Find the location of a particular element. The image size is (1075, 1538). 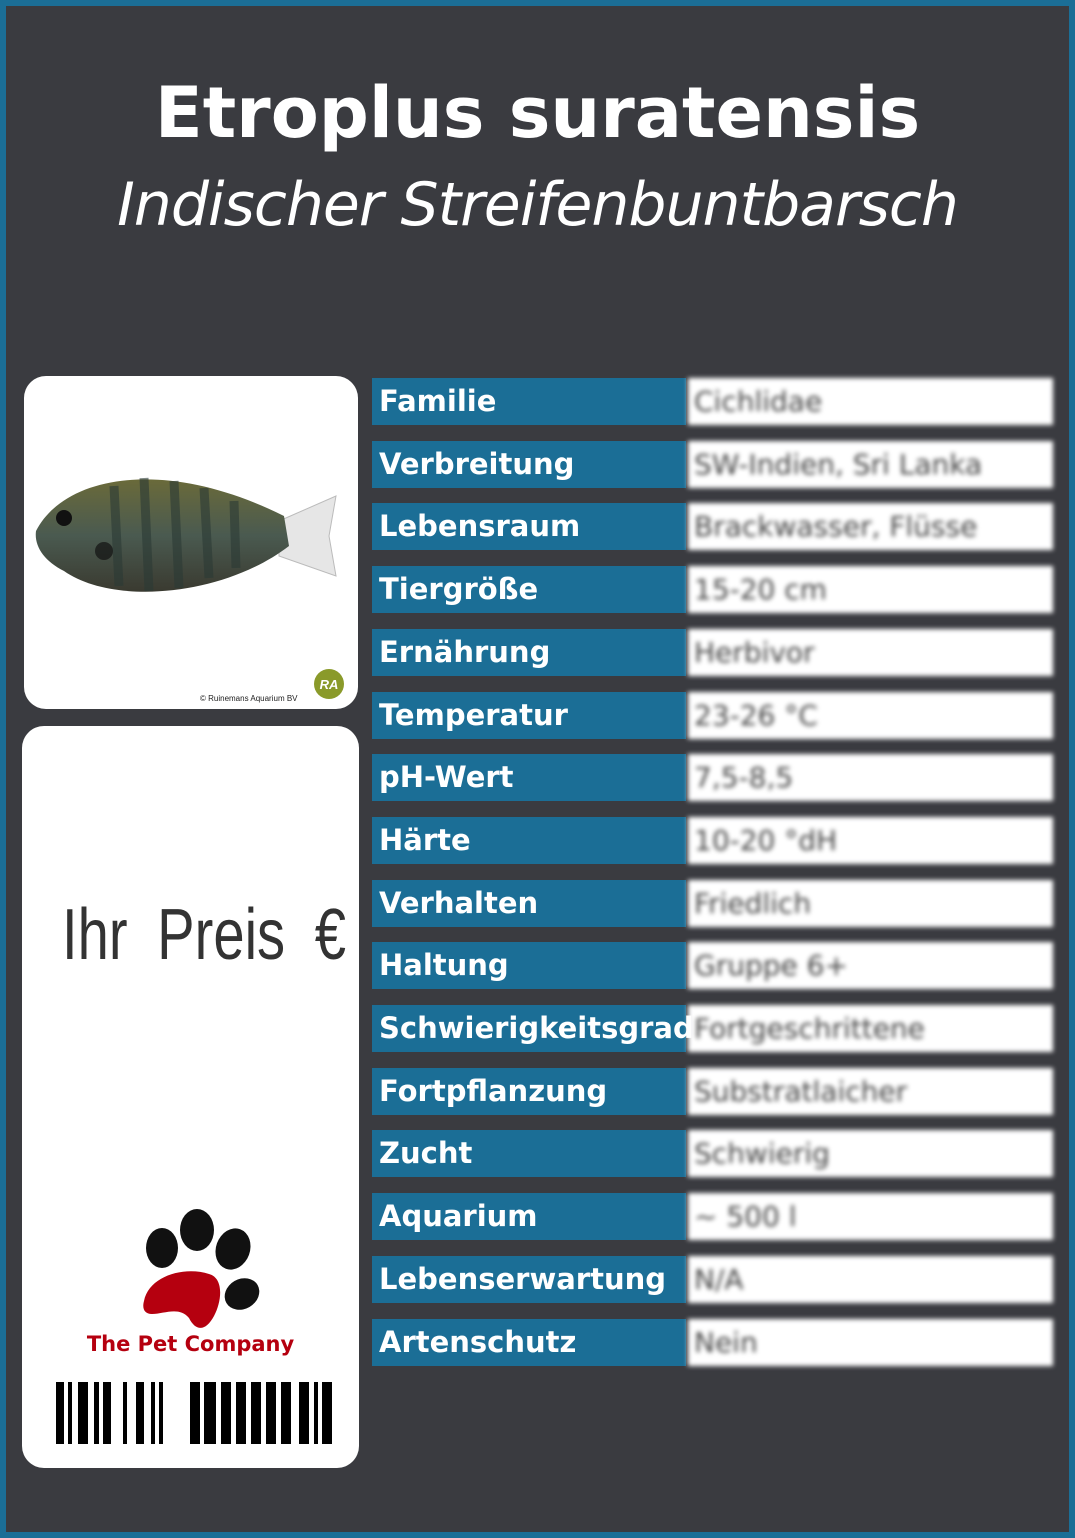

company-name: The Pet Company is located at coordinates (190, 1344).